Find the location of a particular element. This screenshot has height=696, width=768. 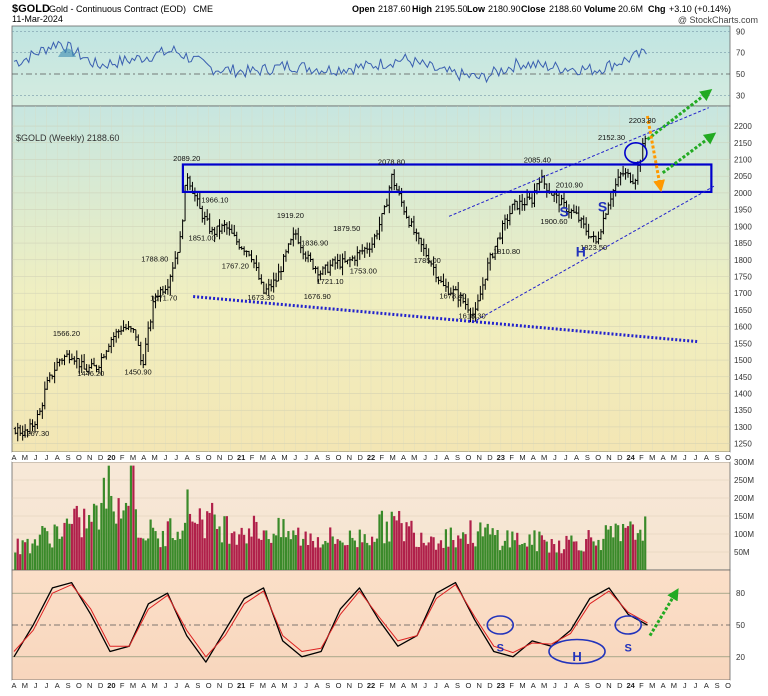

price-tick-label: 2050 is located at coordinates (743, 176).